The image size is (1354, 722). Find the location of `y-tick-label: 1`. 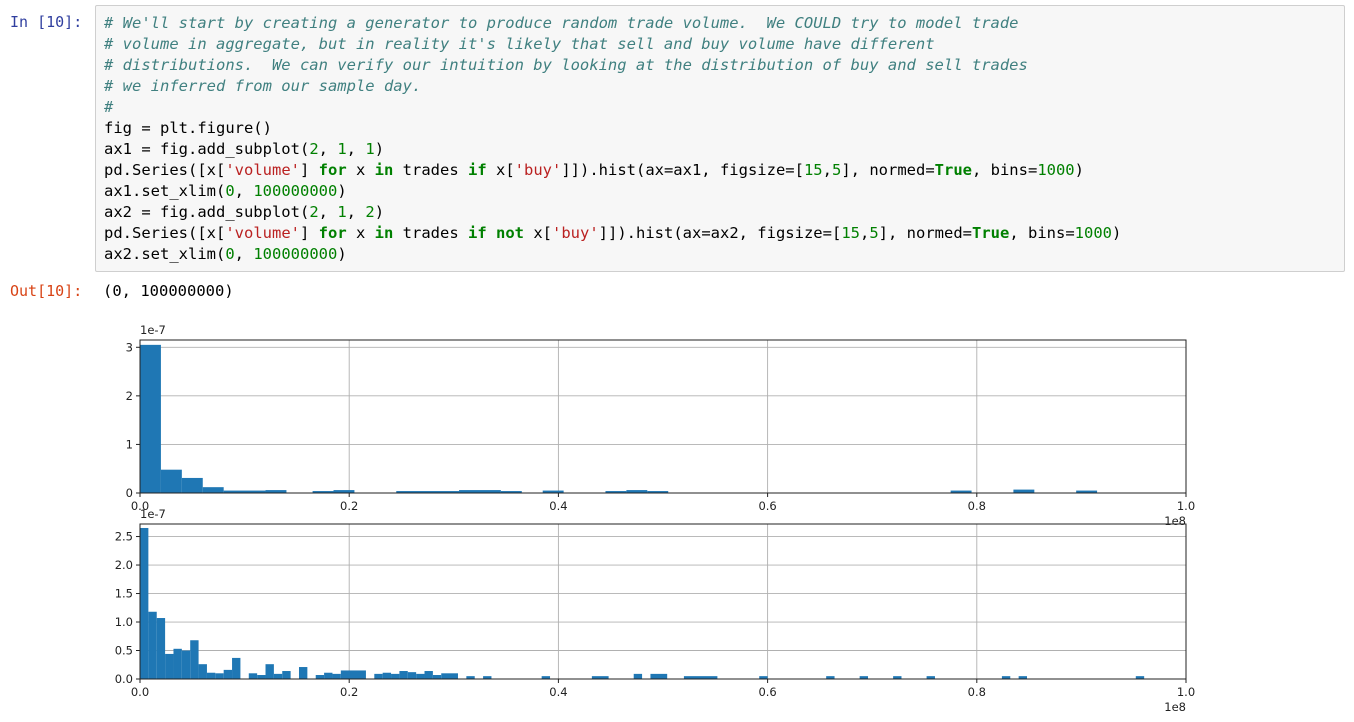

y-tick-label: 1 is located at coordinates (129, 444).